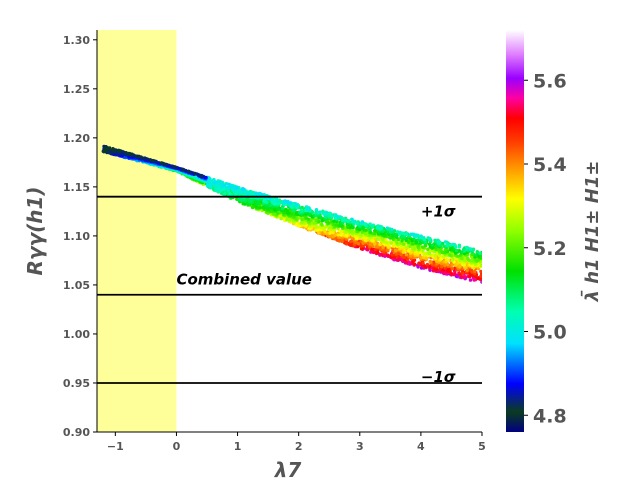  I want to click on label-minus-1sigma: −1σ, so click(438, 377).